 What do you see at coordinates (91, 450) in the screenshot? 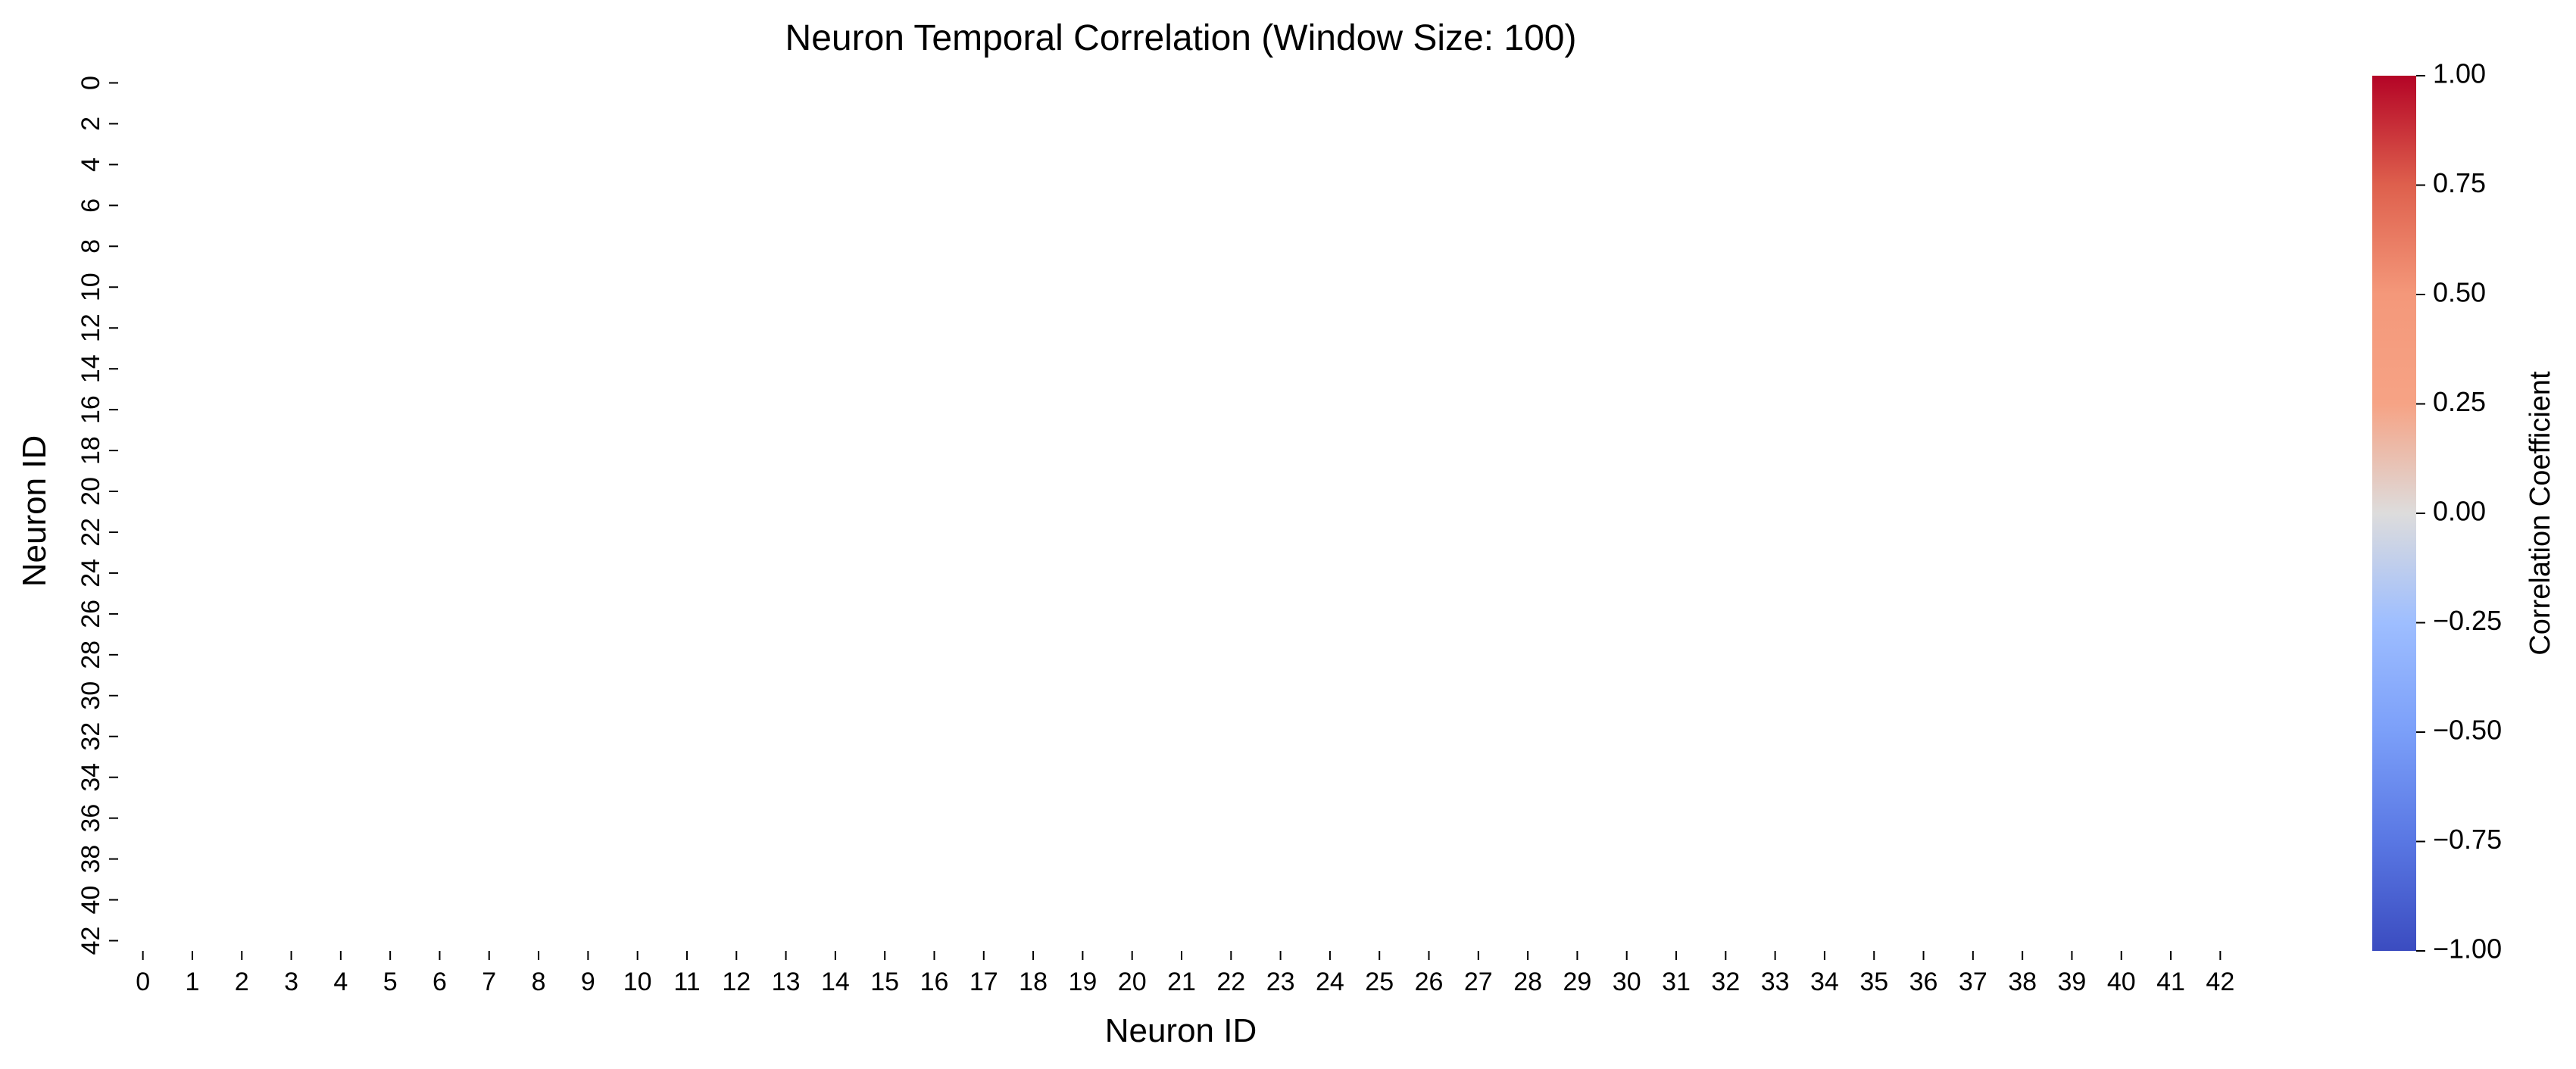
I see `y-tick-label: 18` at bounding box center [91, 450].